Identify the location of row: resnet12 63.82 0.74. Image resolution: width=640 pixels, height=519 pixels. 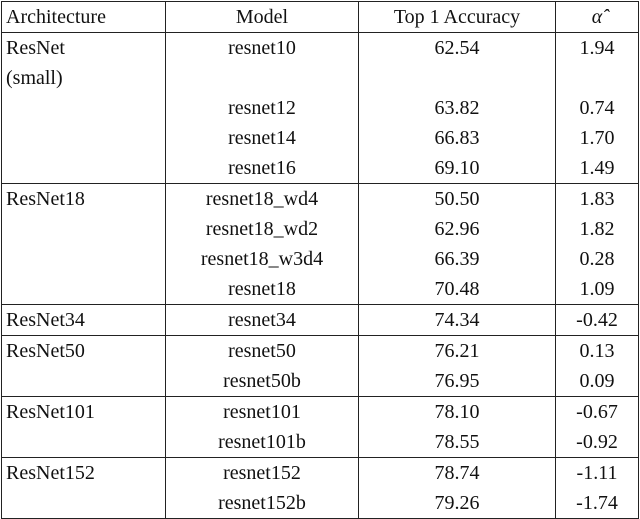
(320, 108).